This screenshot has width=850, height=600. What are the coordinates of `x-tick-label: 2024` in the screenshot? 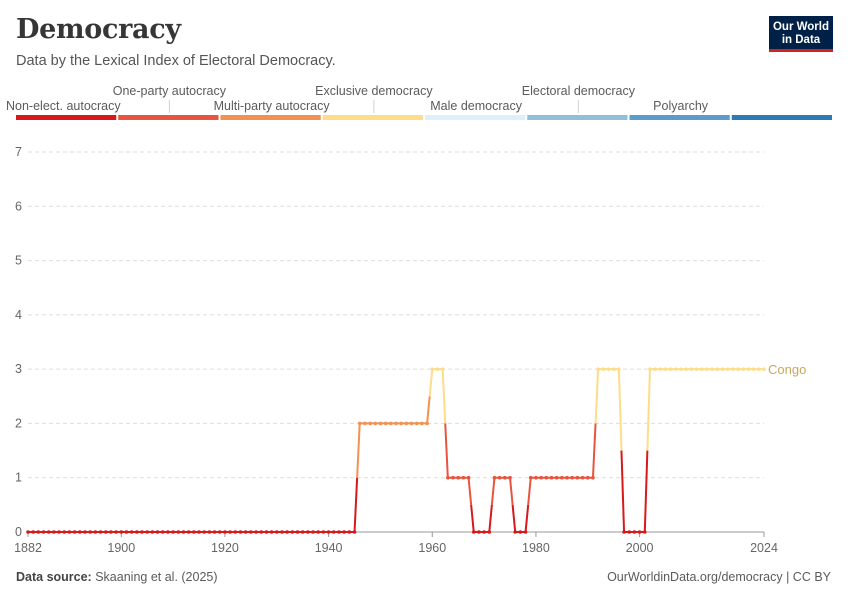 It's located at (764, 548).